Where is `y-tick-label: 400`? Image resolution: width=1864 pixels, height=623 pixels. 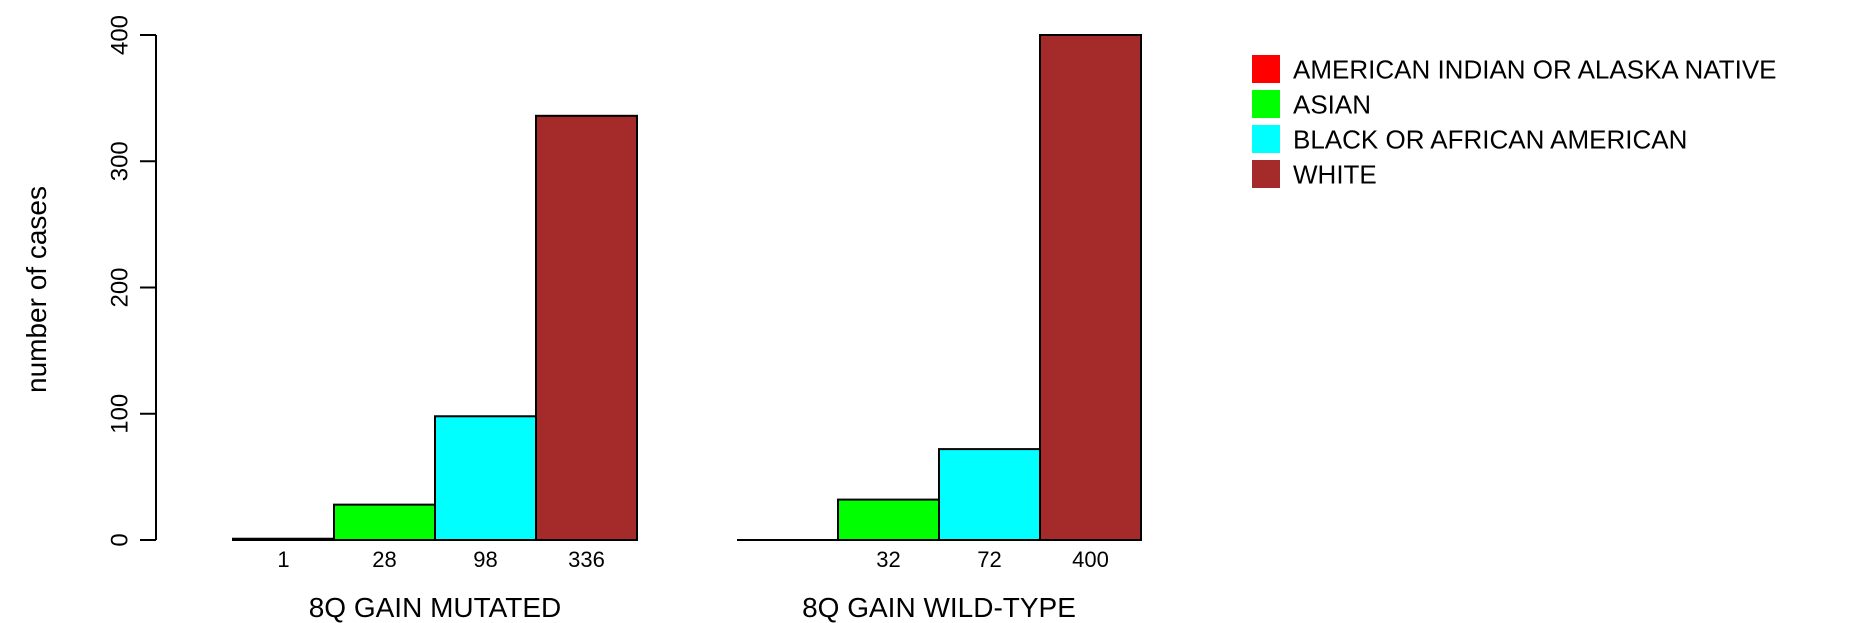
y-tick-label: 400 is located at coordinates (119, 35).